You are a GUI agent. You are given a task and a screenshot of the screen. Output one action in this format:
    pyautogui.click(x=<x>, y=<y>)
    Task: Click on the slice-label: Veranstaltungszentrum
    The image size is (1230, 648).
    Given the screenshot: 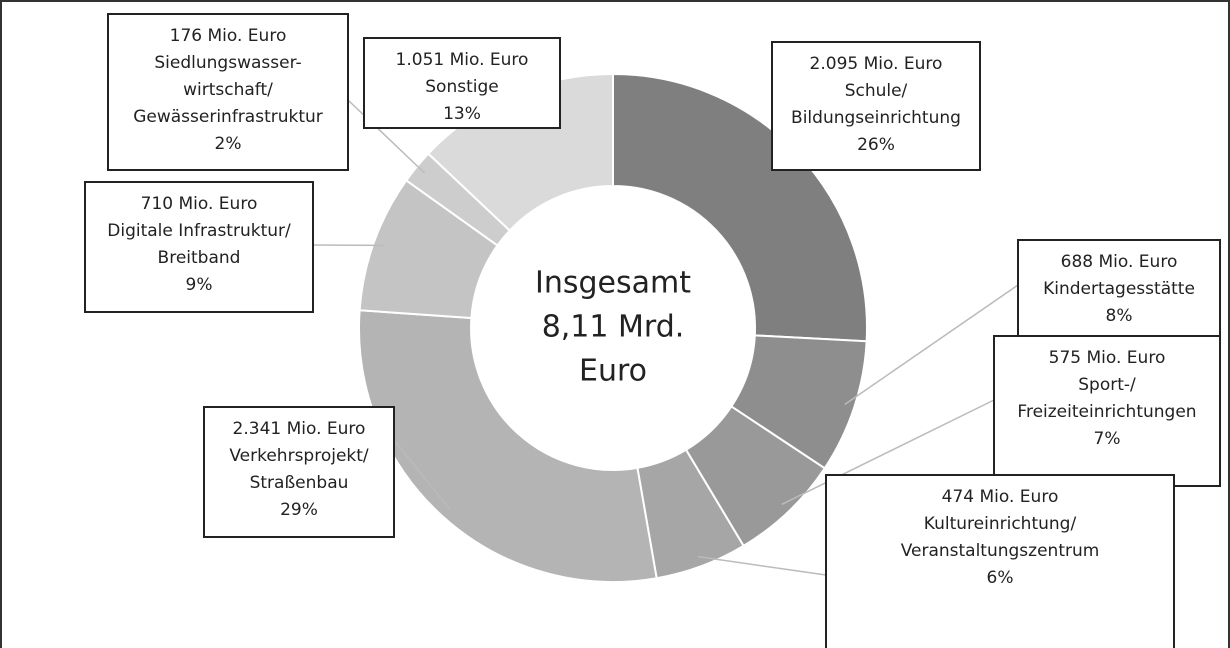 What is the action you would take?
    pyautogui.click(x=1000, y=551)
    